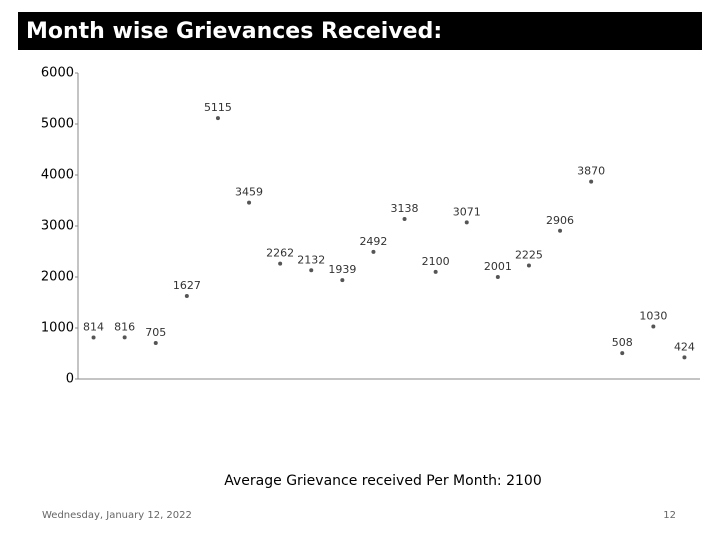 The width and height of the screenshot is (720, 544). Describe the element at coordinates (622, 342) in the screenshot. I see `data-label: 508` at that location.